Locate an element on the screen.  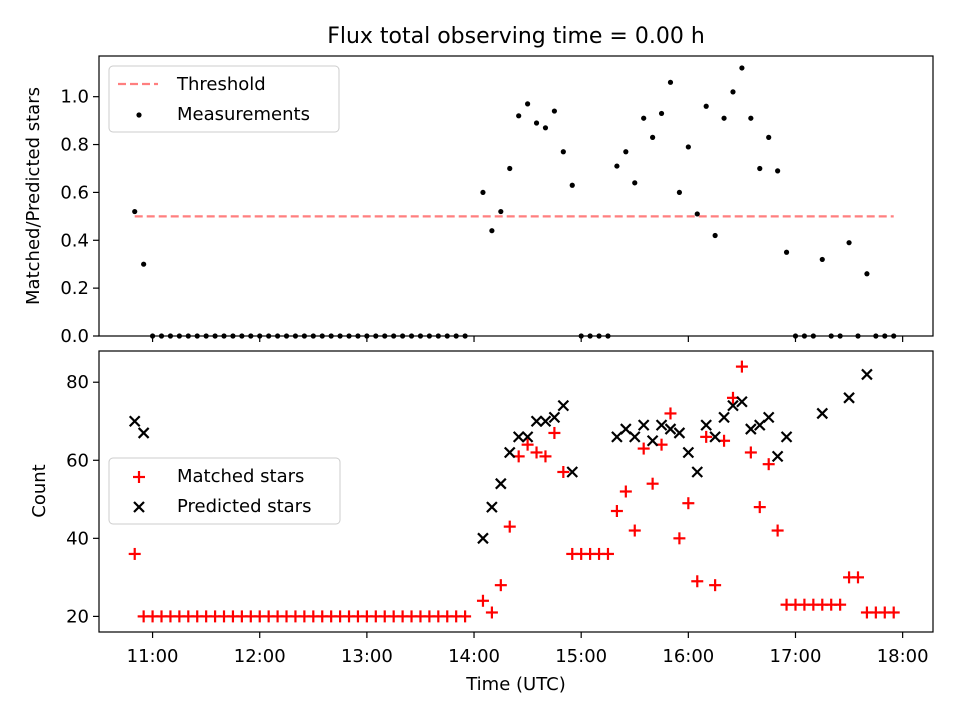
count-y-tick-label: 20 is located at coordinates (77, 616).